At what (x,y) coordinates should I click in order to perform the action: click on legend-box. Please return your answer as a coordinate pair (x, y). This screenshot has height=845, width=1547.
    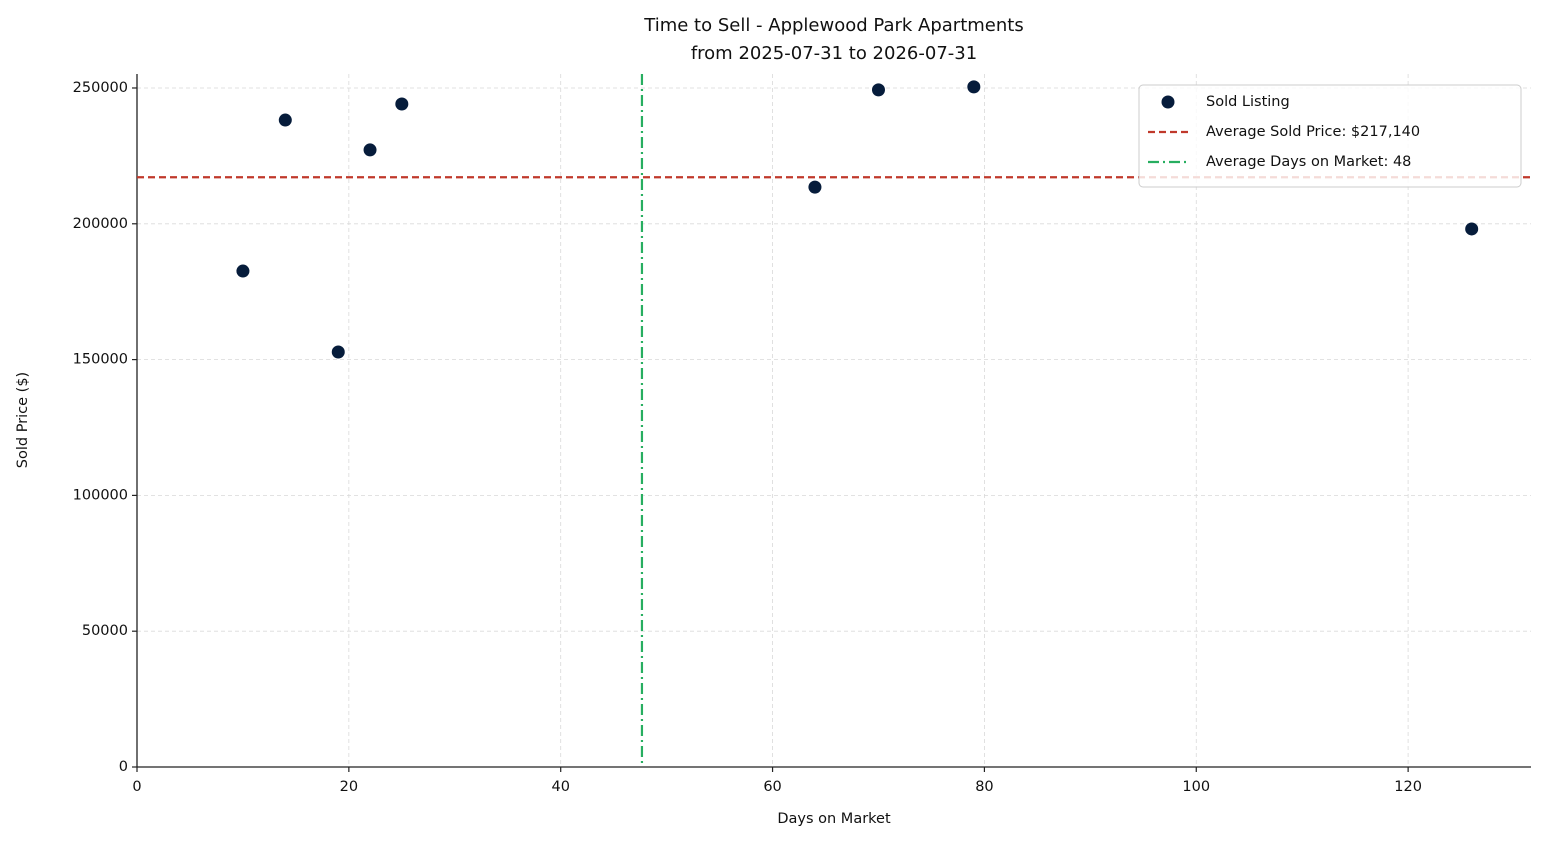
    Looking at the image, I should click on (1330, 136).